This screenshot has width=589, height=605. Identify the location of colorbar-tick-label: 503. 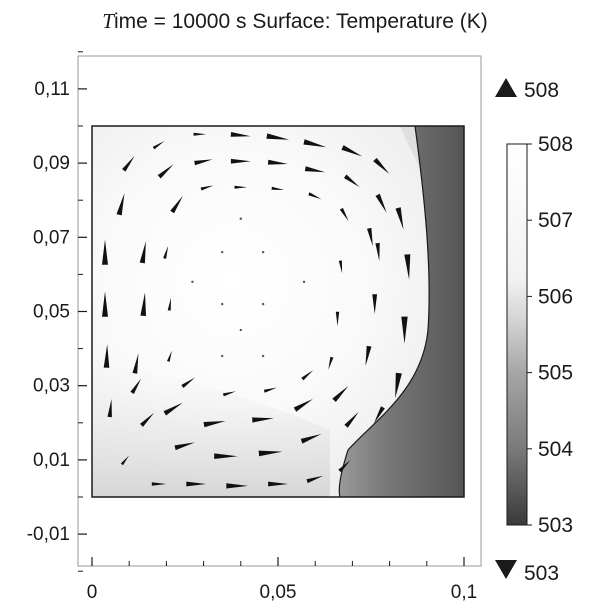
(555, 525).